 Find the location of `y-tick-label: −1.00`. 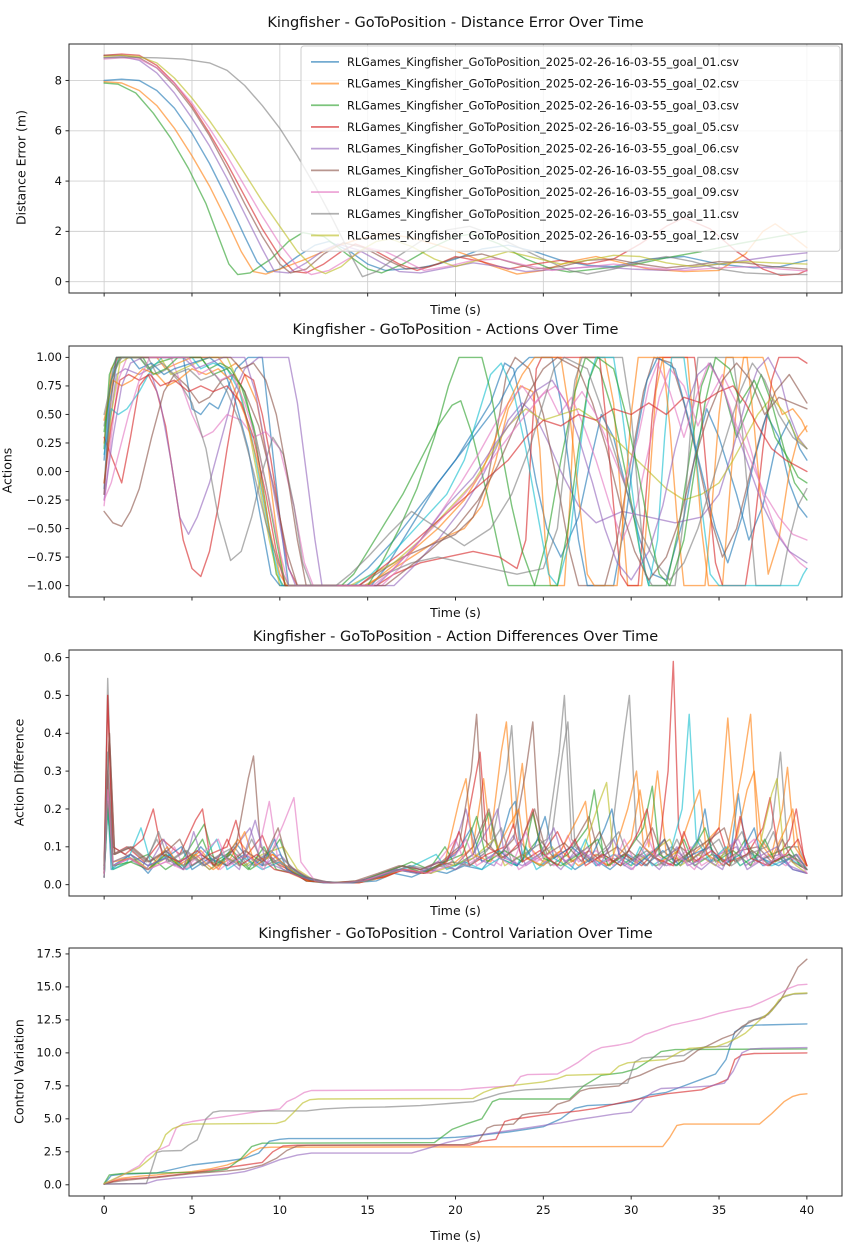

y-tick-label: −1.00 is located at coordinates (44, 585).